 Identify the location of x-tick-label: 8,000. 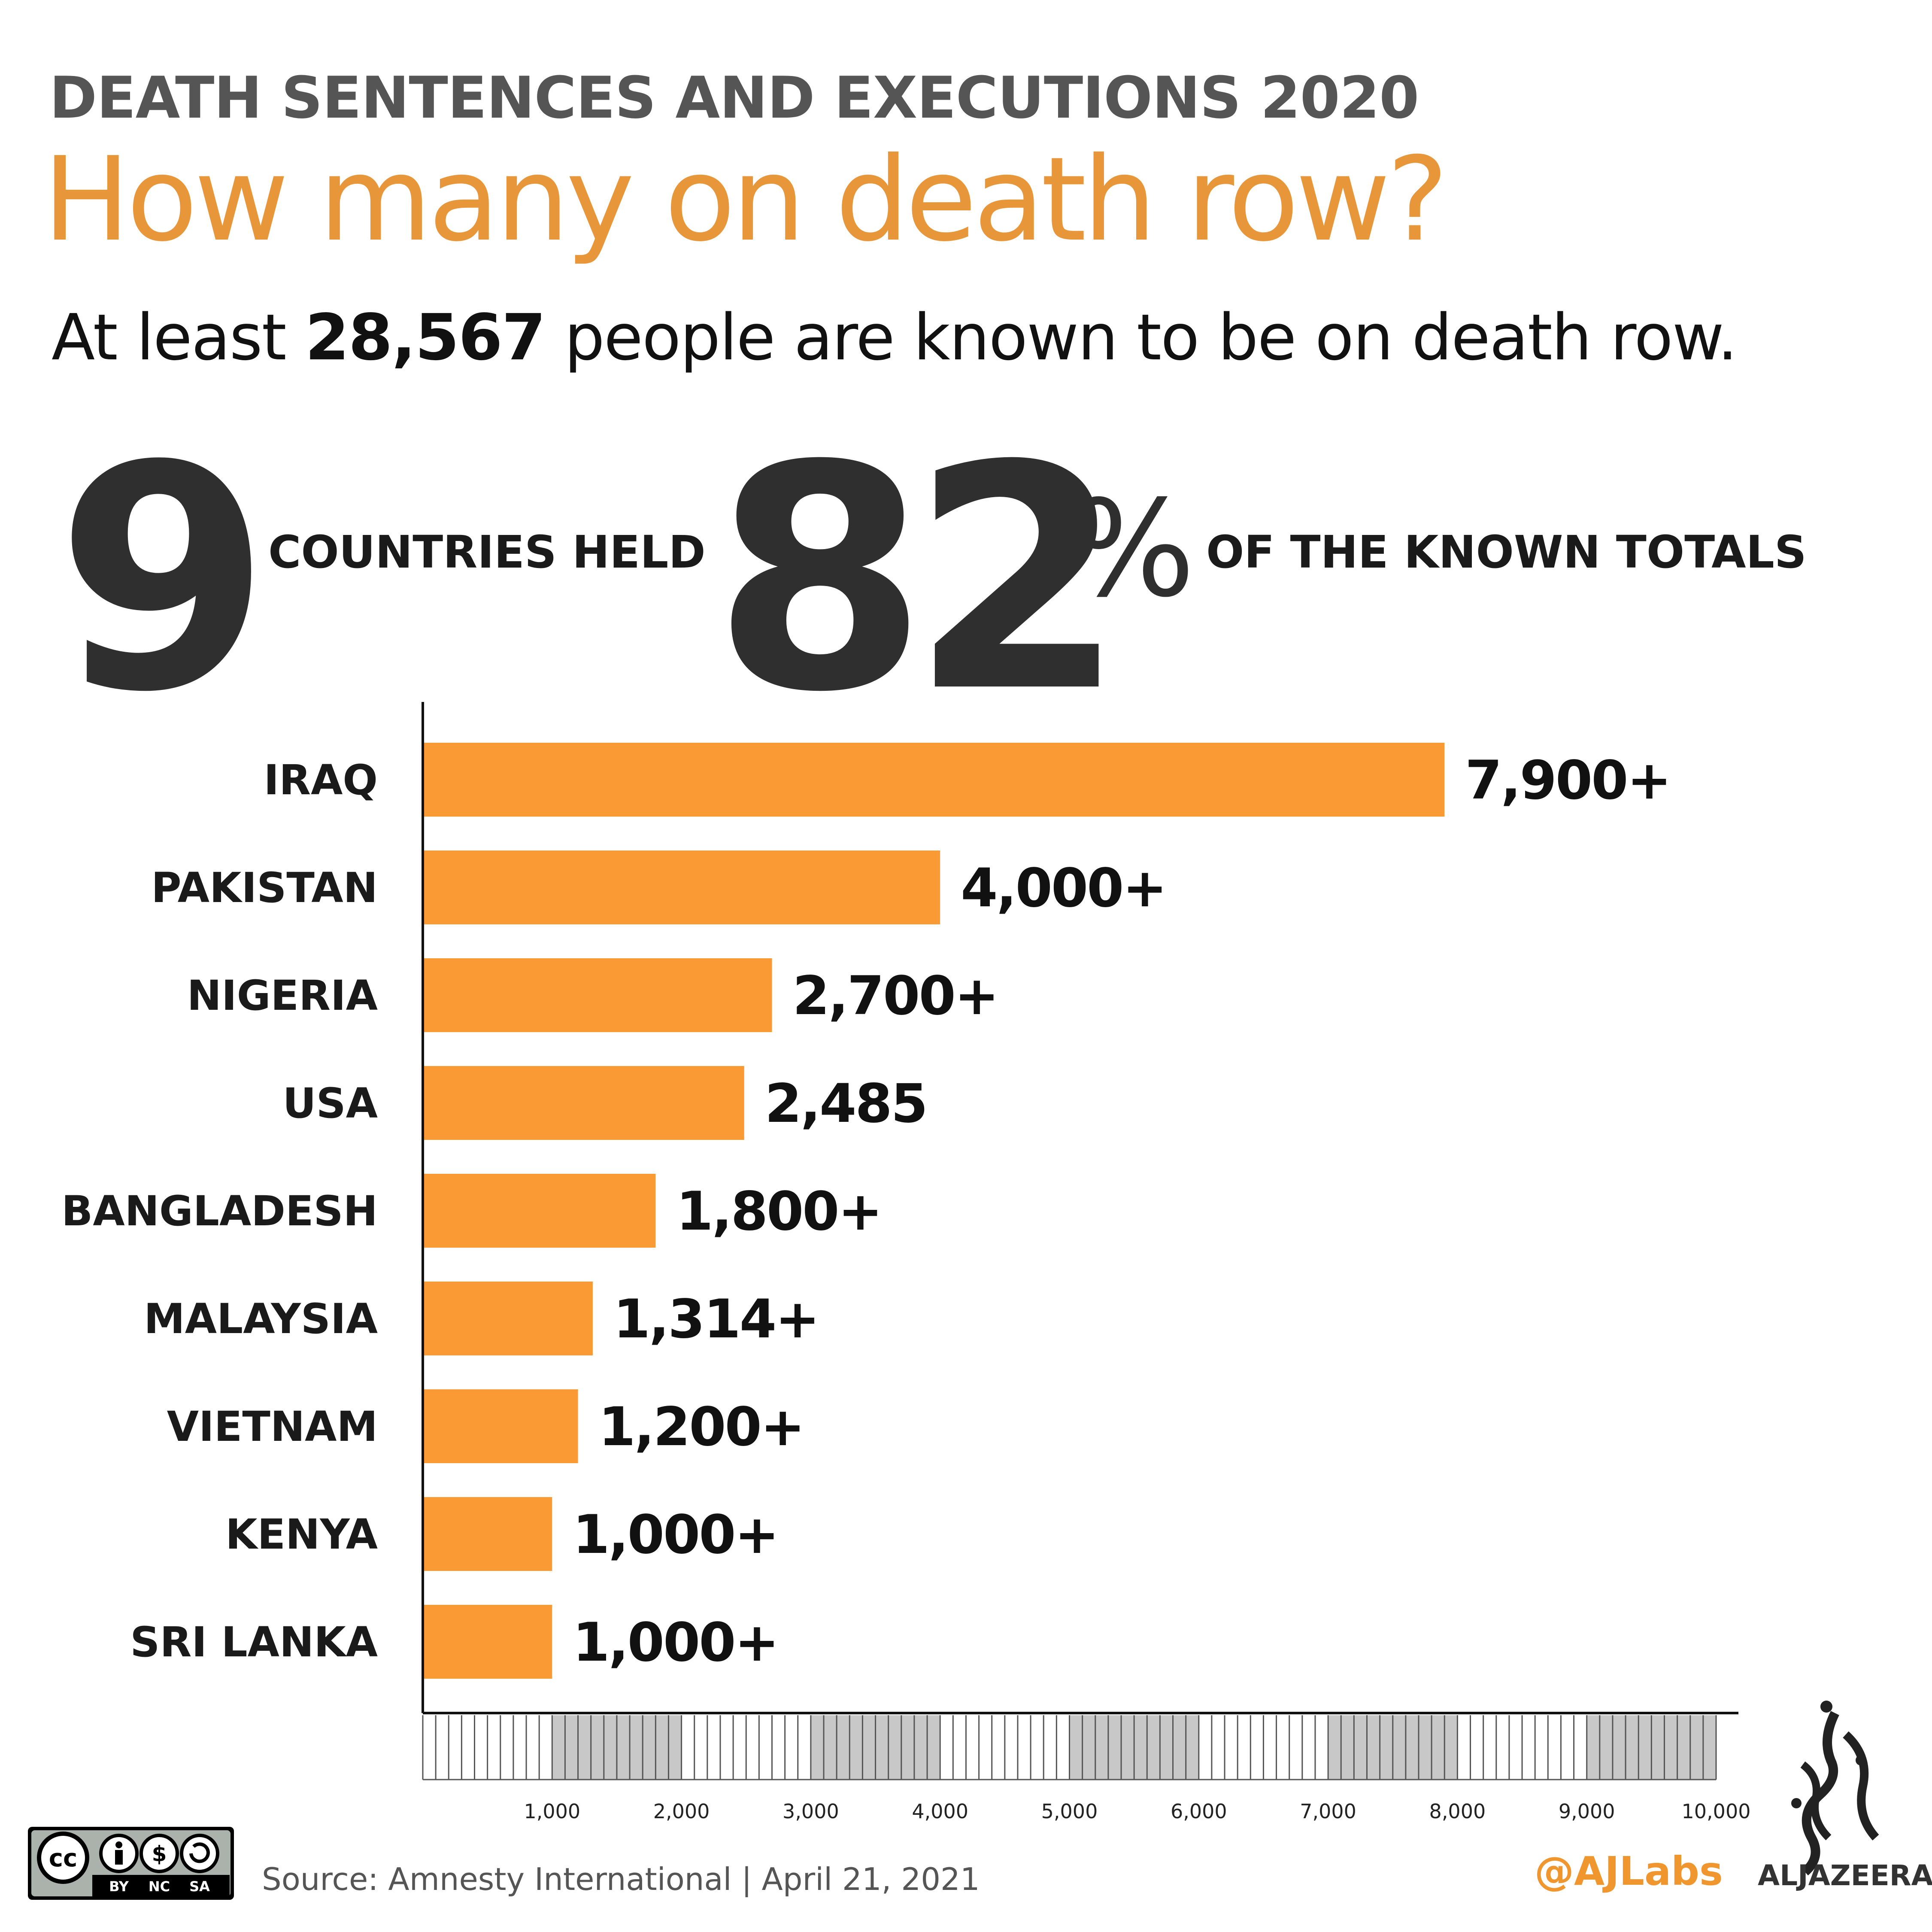
(1457, 1812).